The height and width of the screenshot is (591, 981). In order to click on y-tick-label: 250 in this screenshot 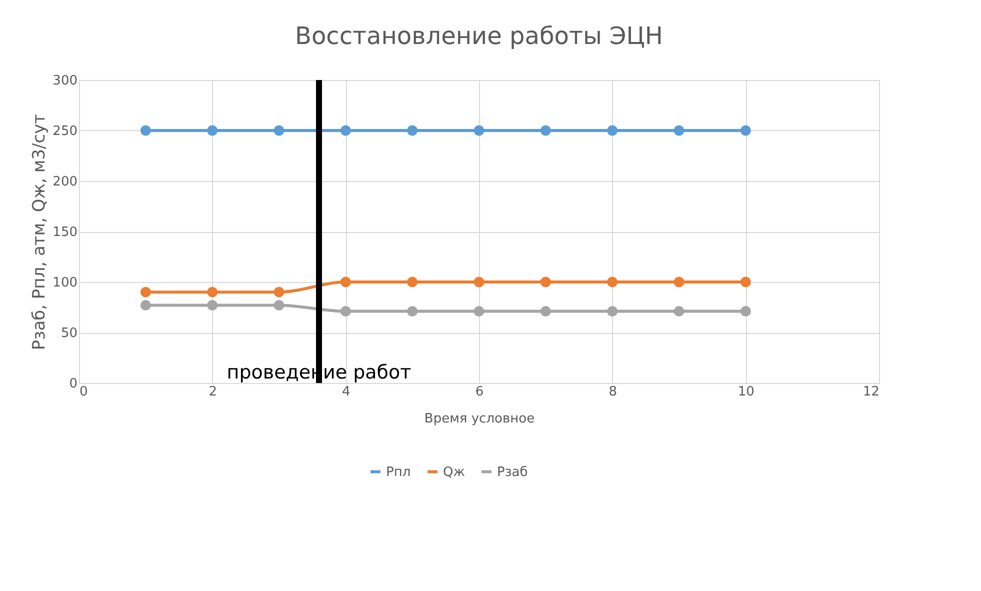, I will do `click(65, 131)`.